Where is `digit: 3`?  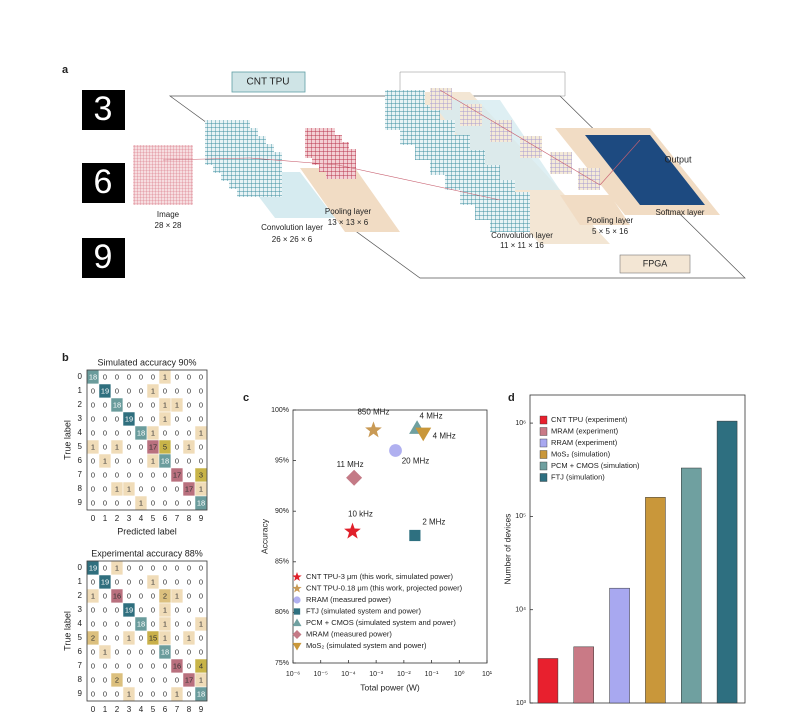 digit: 3 is located at coordinates (103, 109).